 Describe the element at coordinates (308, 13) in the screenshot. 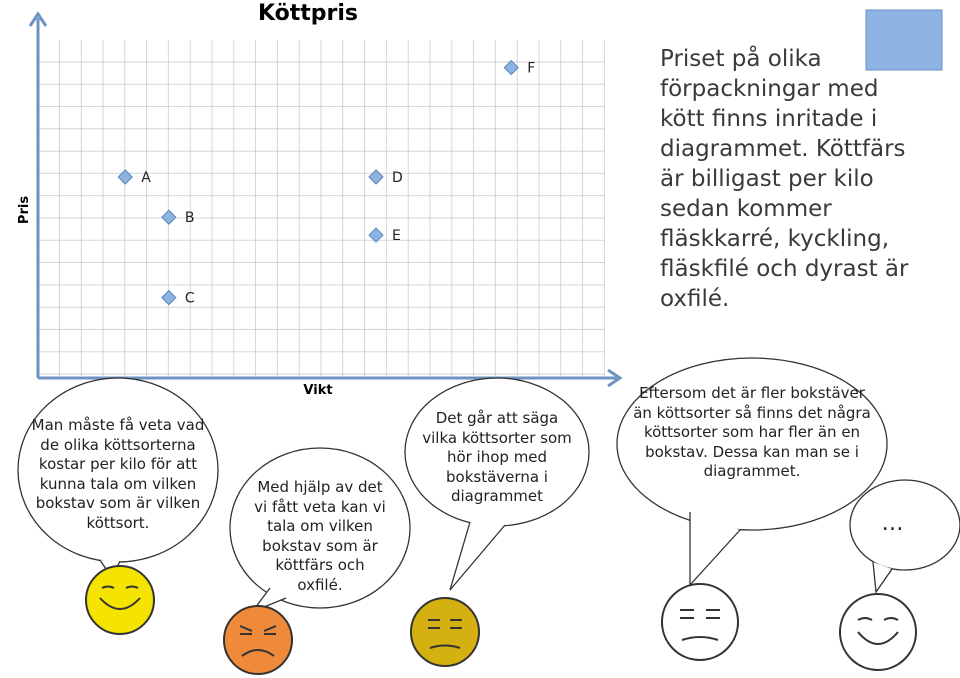

I see `chart-title: Köttpris` at that location.